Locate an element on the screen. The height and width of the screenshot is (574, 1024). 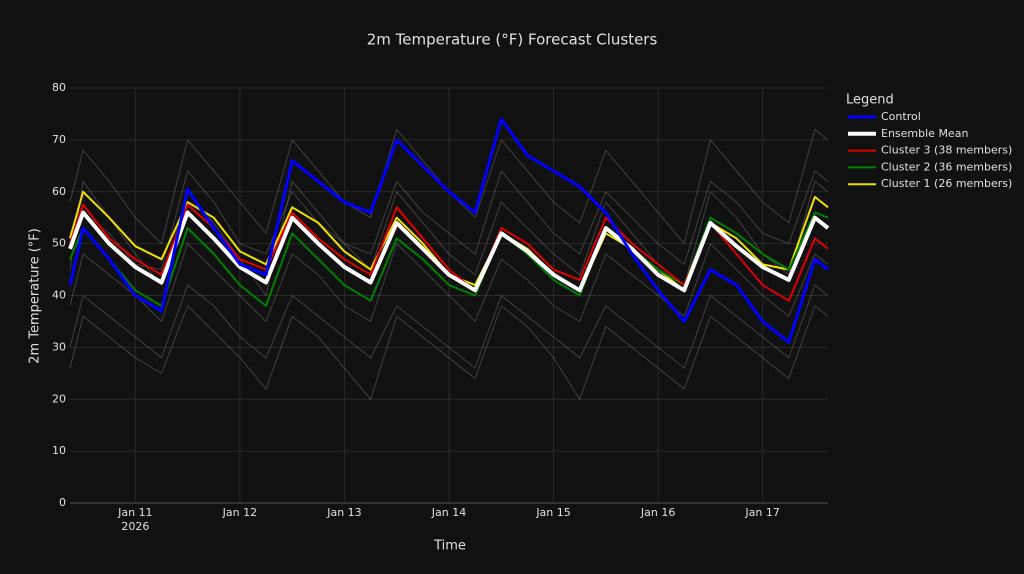
x-tick-label: Jan 11 is located at coordinates (134, 512).